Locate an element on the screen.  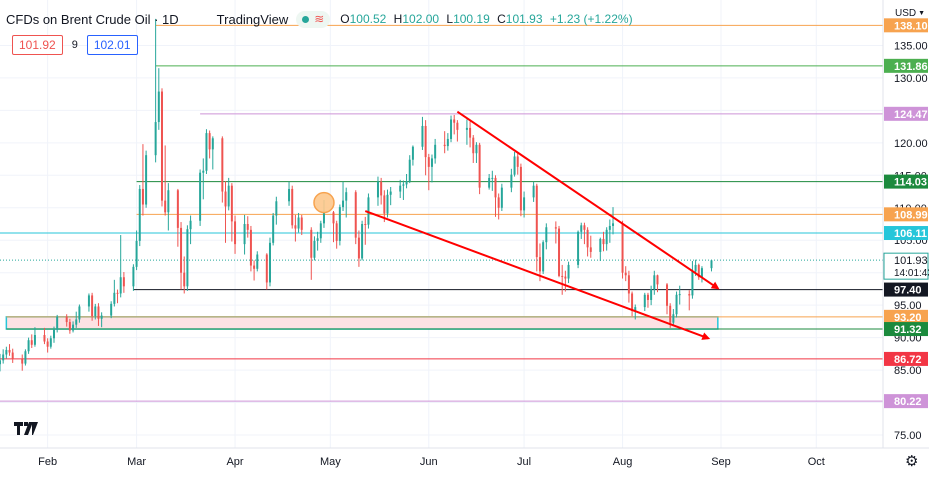
level-price-label: 131.86 is located at coordinates (911, 67).